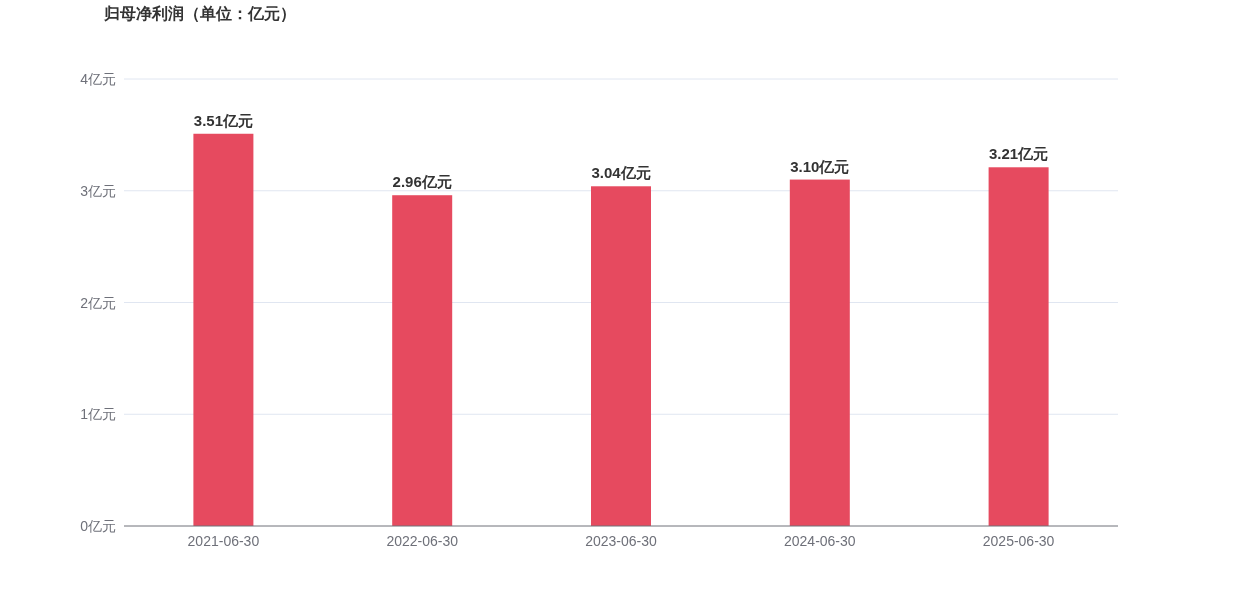 This screenshot has width=1242, height=596. Describe the element at coordinates (422, 541) in the screenshot. I see `x-tick-label: 2022-06-30` at that location.